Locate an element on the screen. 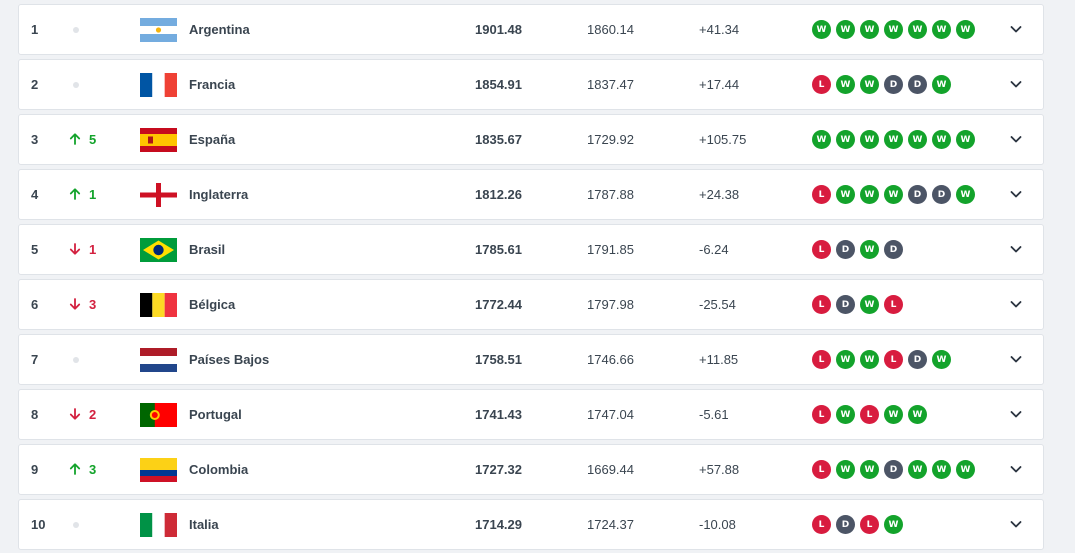  ranking-row: 8 2 Portugal 1741.43 1747.04 -5.61 L W L W W is located at coordinates (531, 414).